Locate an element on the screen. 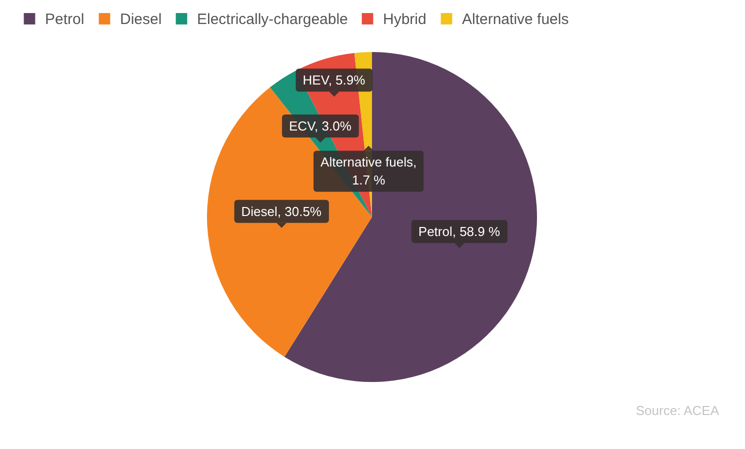  legend-label: Petrol is located at coordinates (64, 19).